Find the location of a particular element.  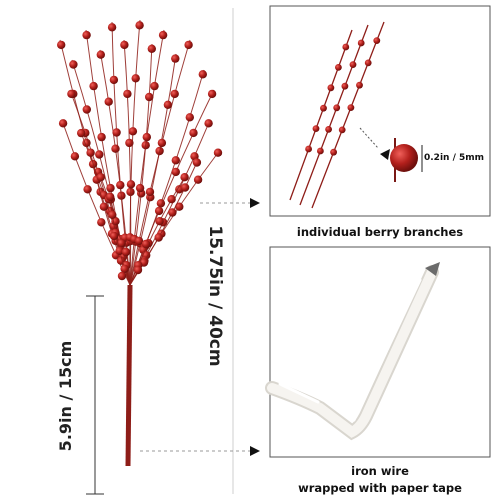

caption-iron-wire: iron wire is located at coordinates (380, 471).